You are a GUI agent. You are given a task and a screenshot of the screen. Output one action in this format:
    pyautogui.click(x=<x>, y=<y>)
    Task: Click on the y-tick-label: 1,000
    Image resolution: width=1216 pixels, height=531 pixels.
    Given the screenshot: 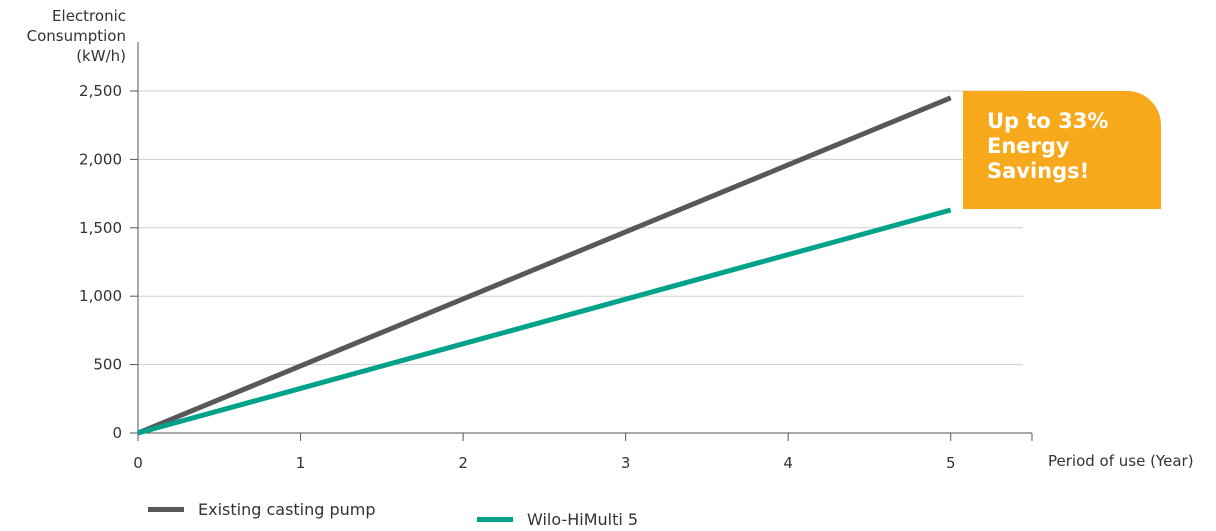 What is the action you would take?
    pyautogui.click(x=100, y=296)
    